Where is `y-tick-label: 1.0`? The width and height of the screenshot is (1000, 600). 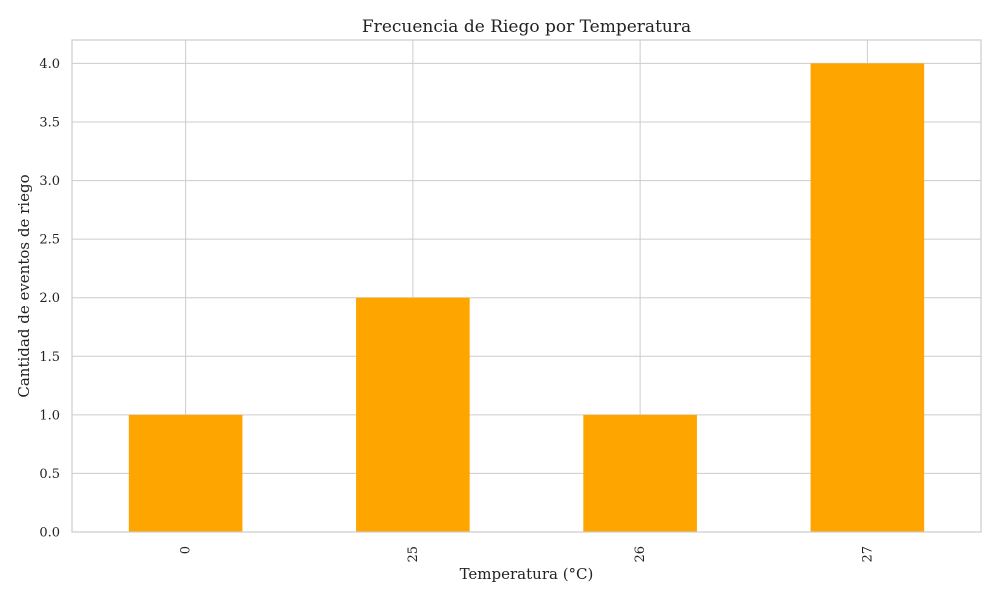 y-tick-label: 1.0 is located at coordinates (49, 415).